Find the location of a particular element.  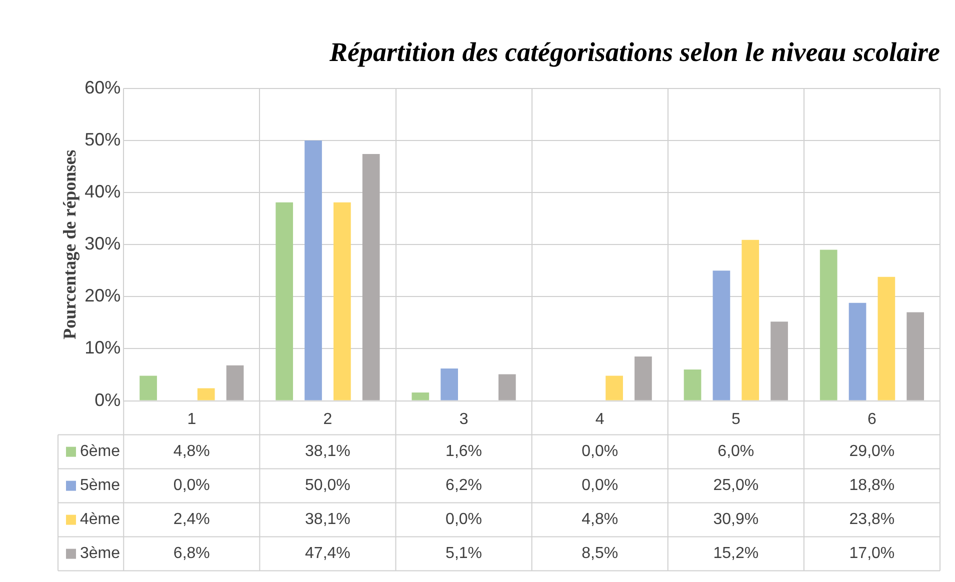

data-label: 30,9% is located at coordinates (736, 519).